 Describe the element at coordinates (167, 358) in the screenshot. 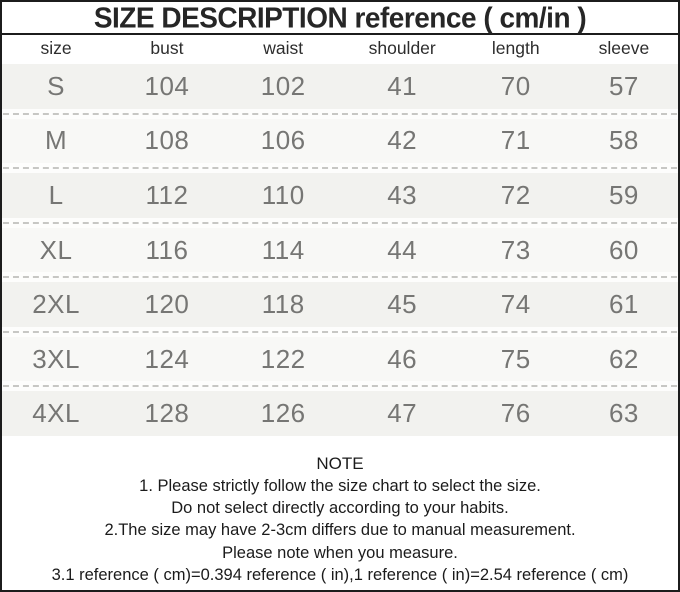

I see `cell-bust: 124` at that location.